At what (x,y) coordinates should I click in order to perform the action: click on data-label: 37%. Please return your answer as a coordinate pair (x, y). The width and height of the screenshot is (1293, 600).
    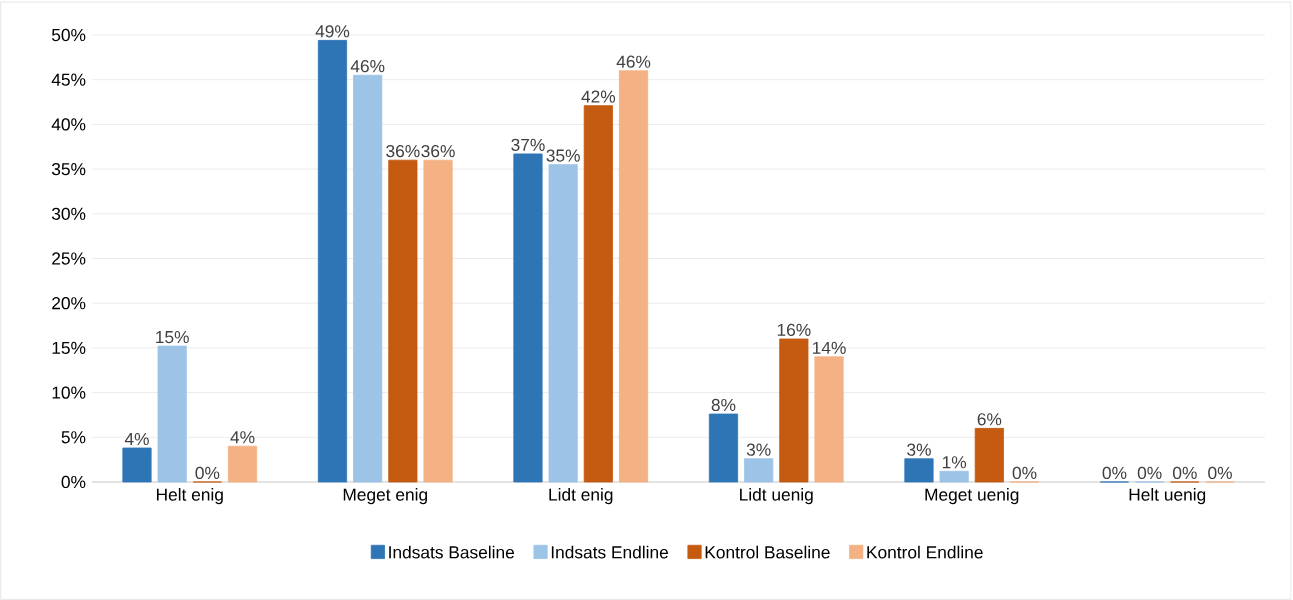
    Looking at the image, I should click on (528, 144).